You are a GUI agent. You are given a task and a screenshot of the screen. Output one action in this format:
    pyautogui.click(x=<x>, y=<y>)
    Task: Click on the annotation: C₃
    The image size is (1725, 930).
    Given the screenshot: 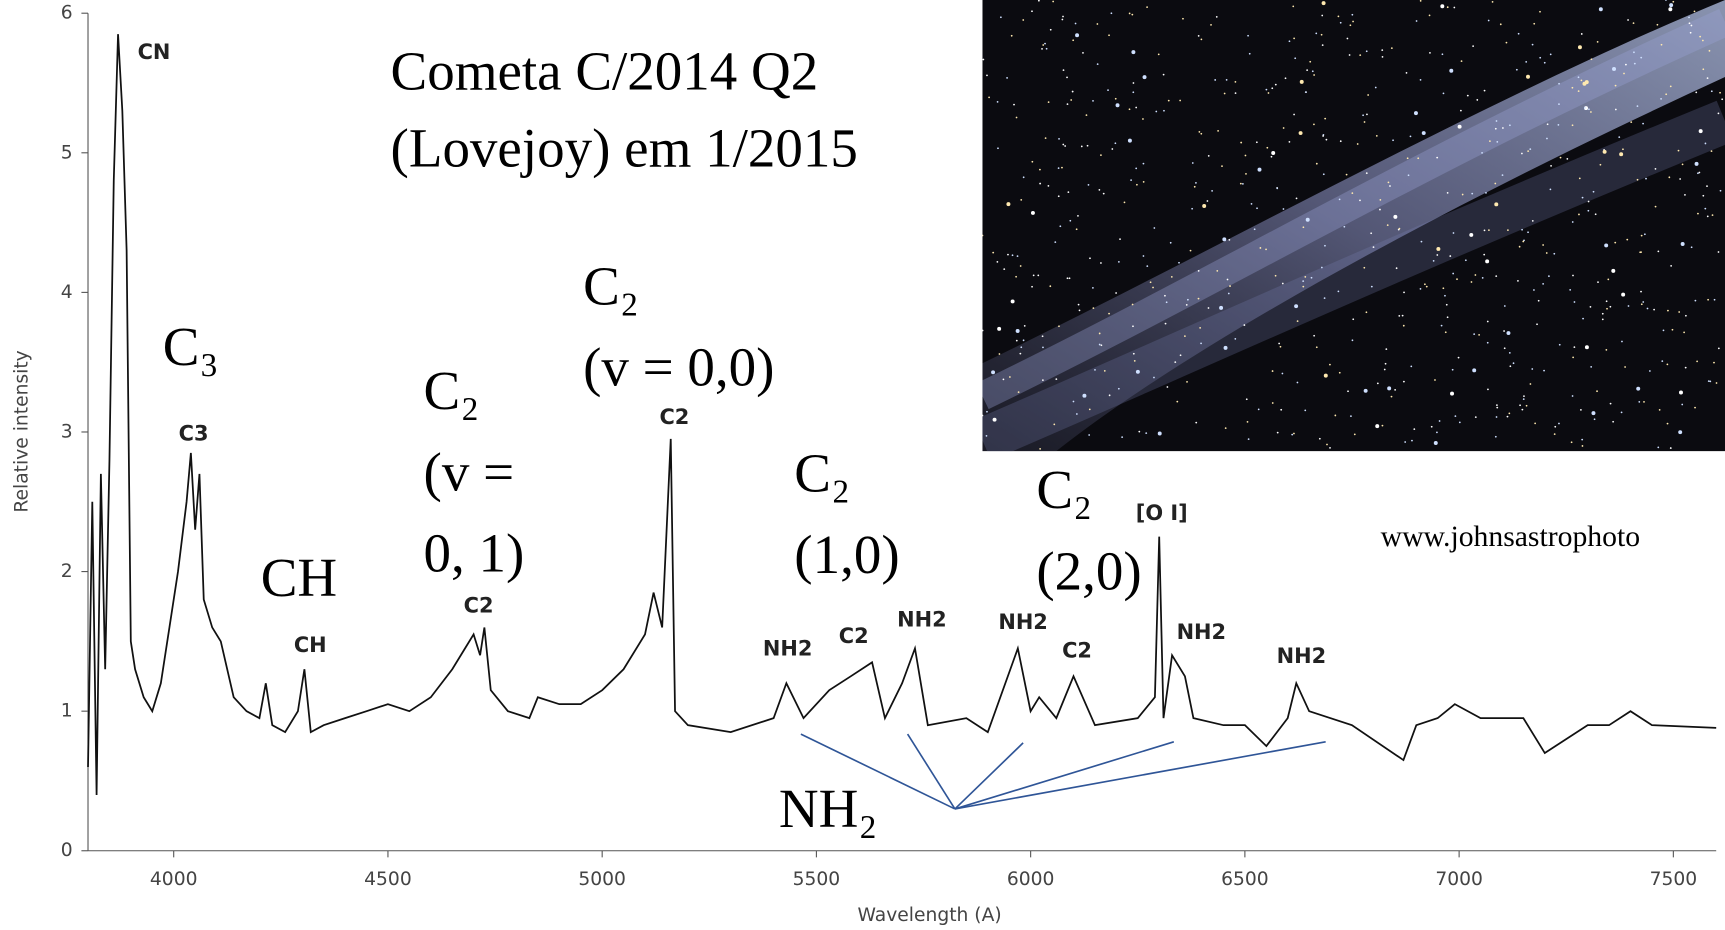 What is the action you would take?
    pyautogui.click(x=191, y=346)
    